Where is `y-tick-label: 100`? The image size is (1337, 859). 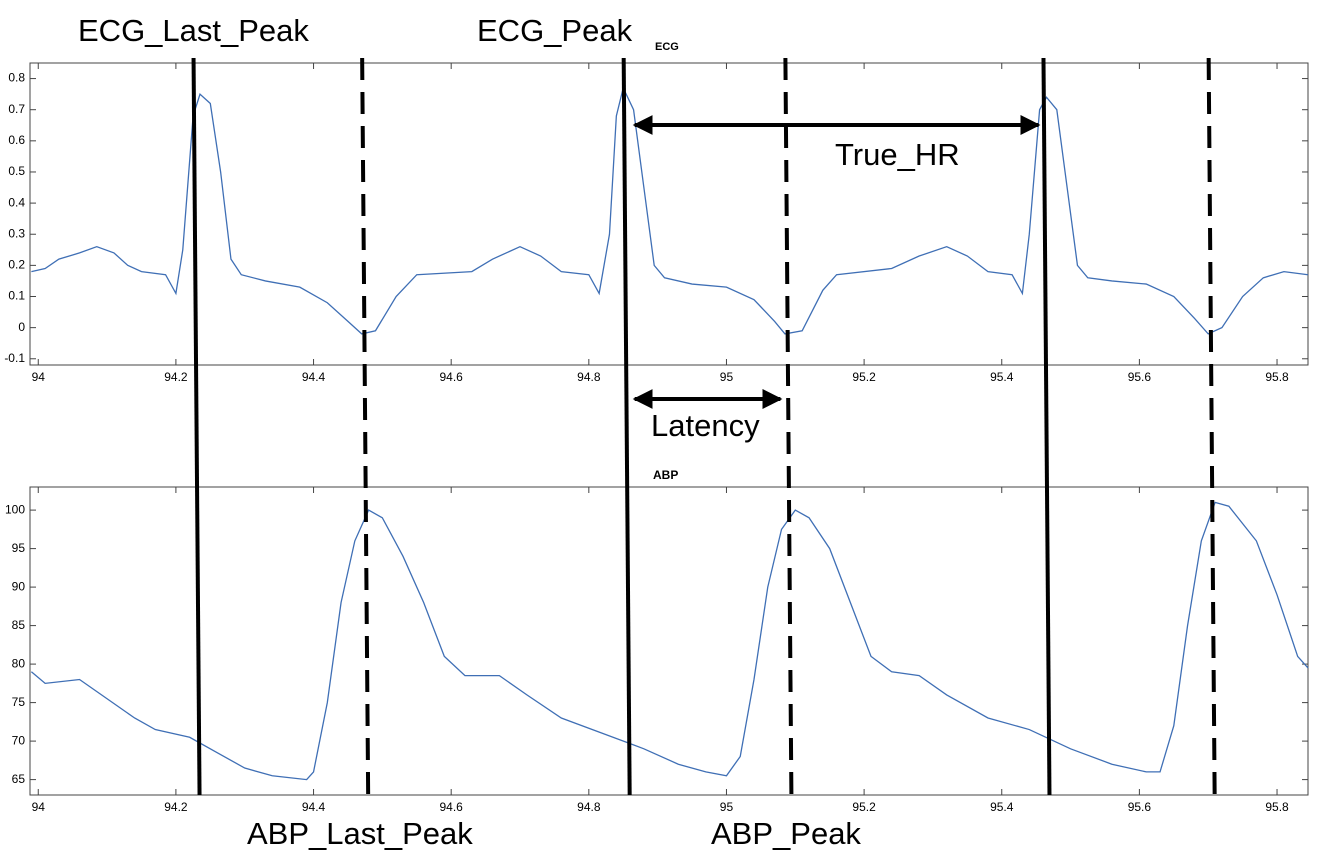 y-tick-label: 100 is located at coordinates (15, 509).